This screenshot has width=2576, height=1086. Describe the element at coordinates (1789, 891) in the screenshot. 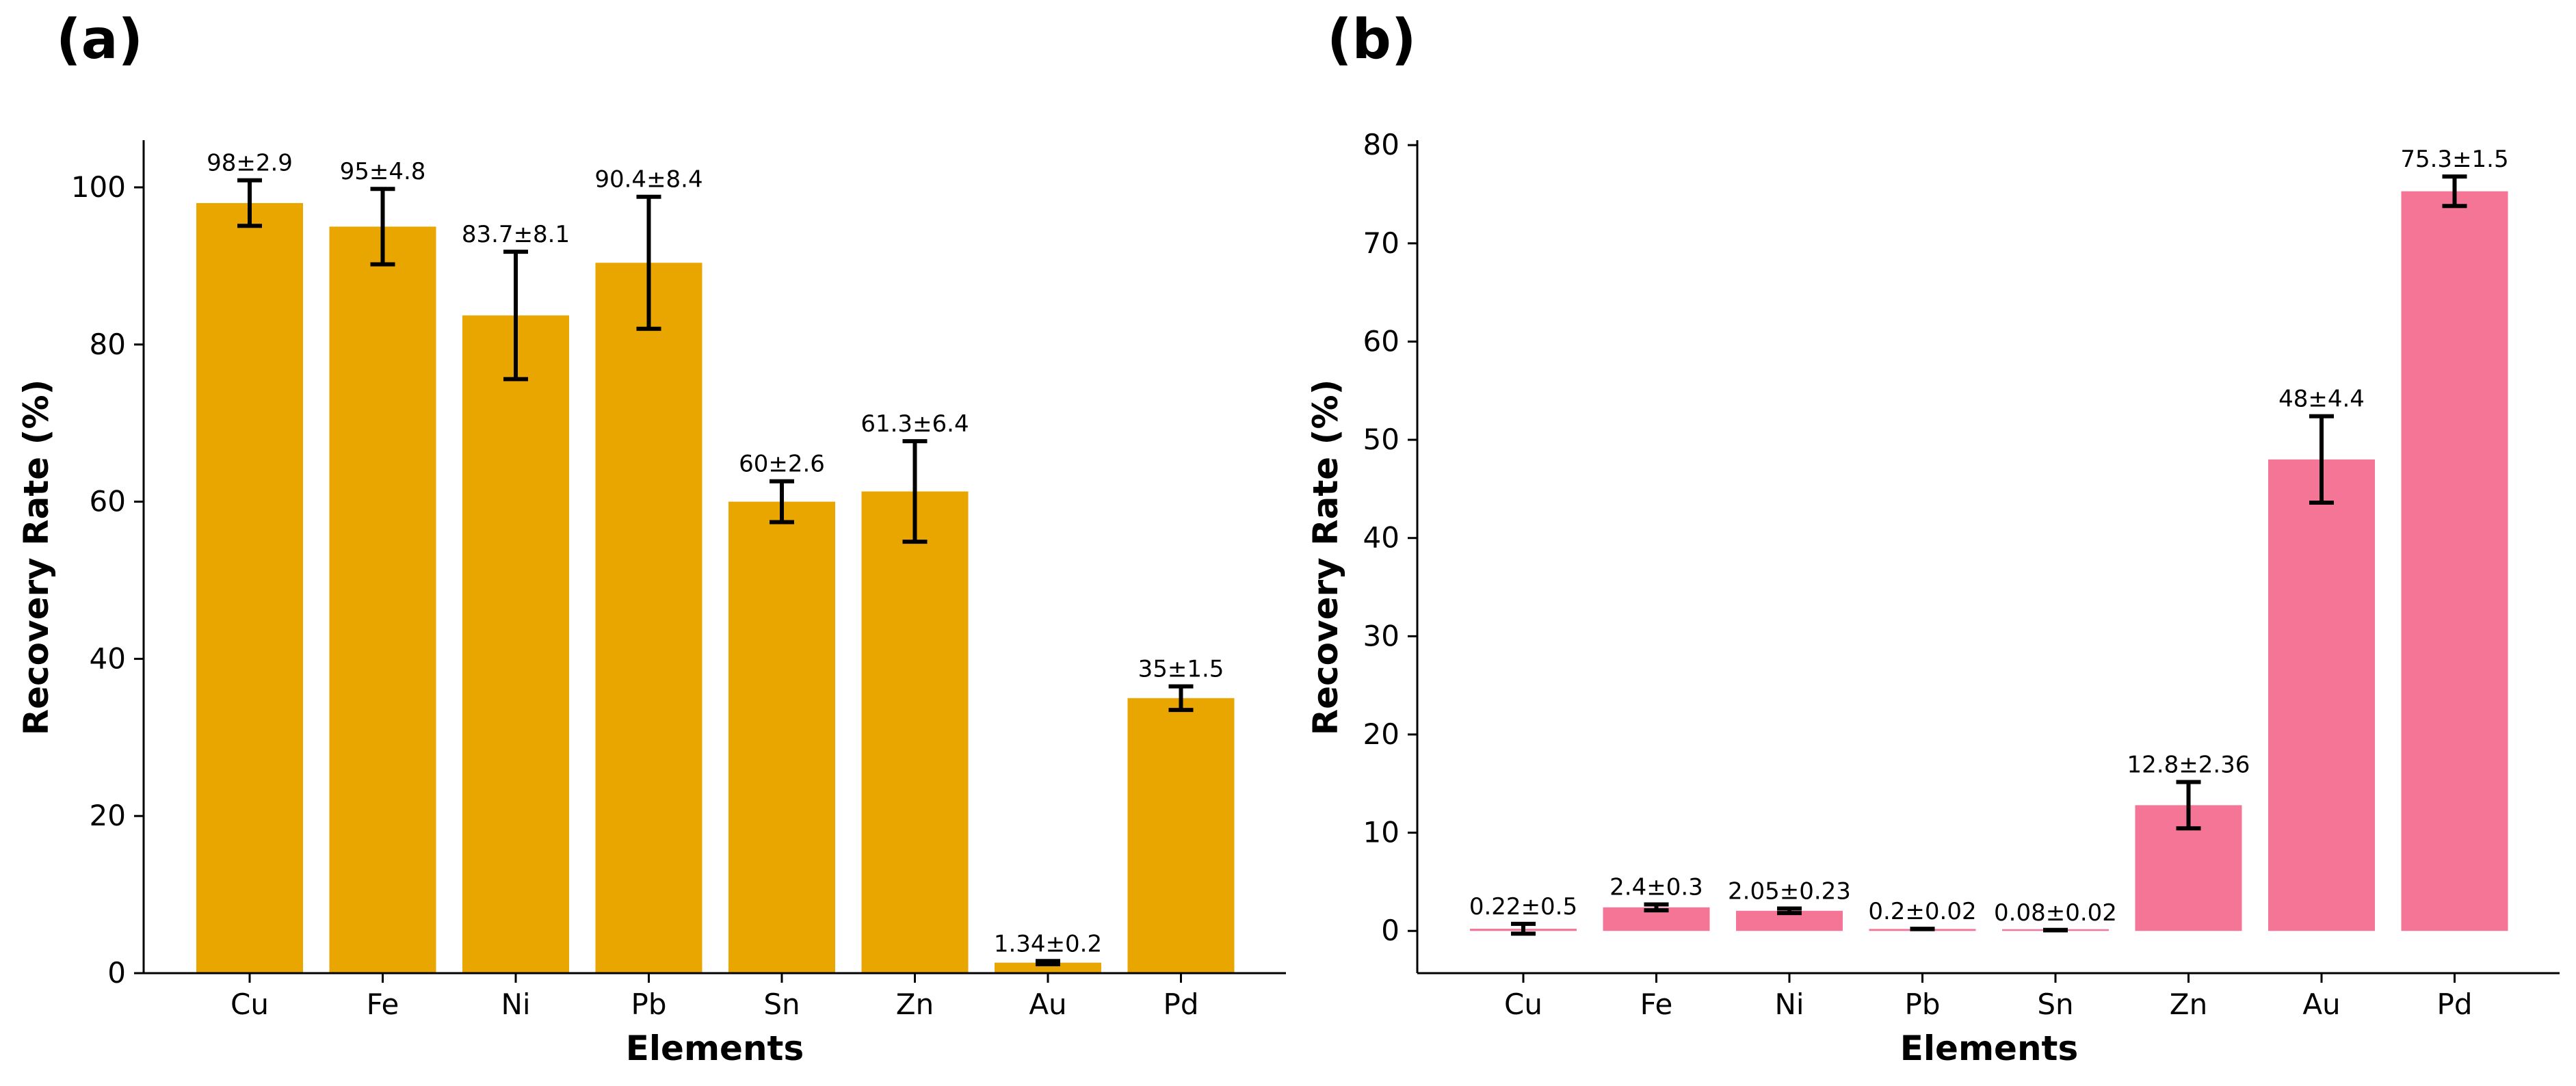

I see `data-label-ni: 2.05±0.23` at that location.